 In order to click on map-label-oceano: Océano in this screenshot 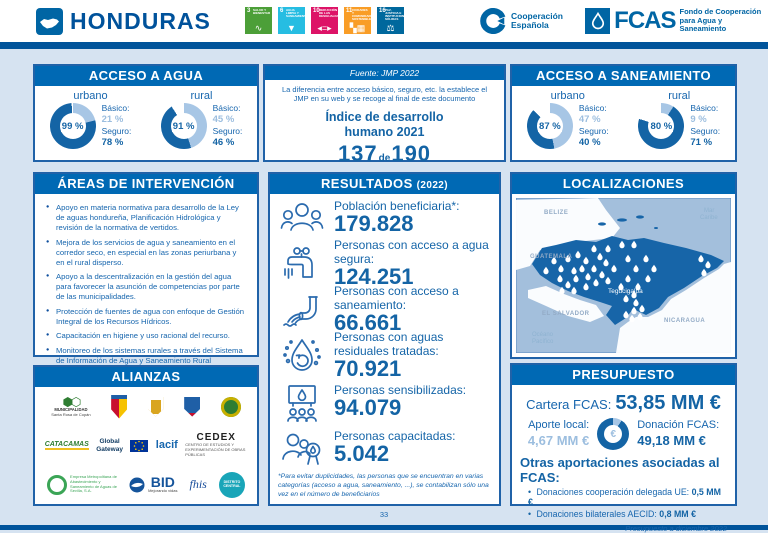, I will do `click(543, 335)`.